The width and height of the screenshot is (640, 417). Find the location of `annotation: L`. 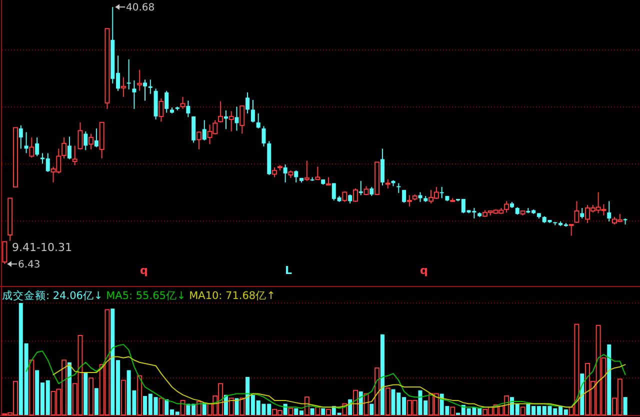

annotation: L is located at coordinates (288, 270).